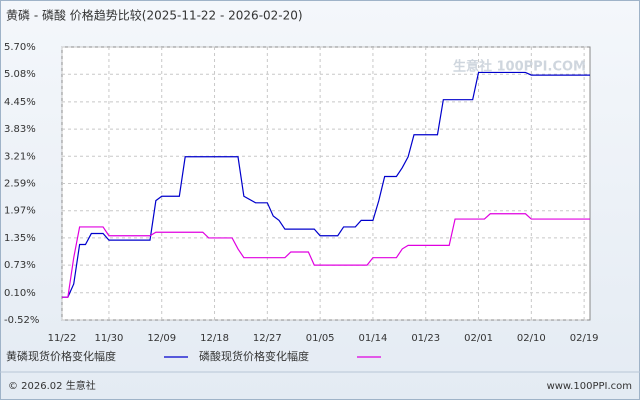 The image size is (640, 404). I want to click on x-tick-label: 02/19, so click(584, 338).